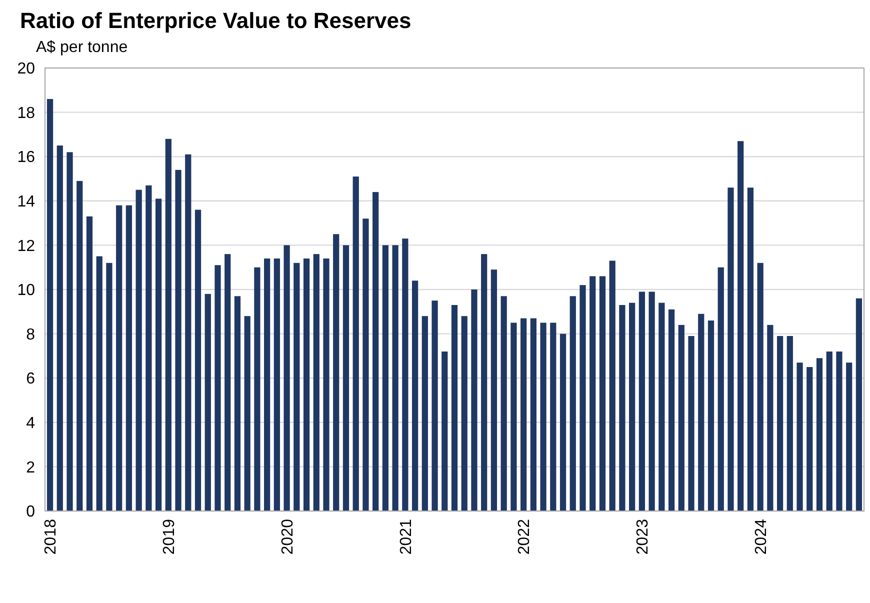 The width and height of the screenshot is (870, 603). I want to click on y-tick-label: 10, so click(26, 291).